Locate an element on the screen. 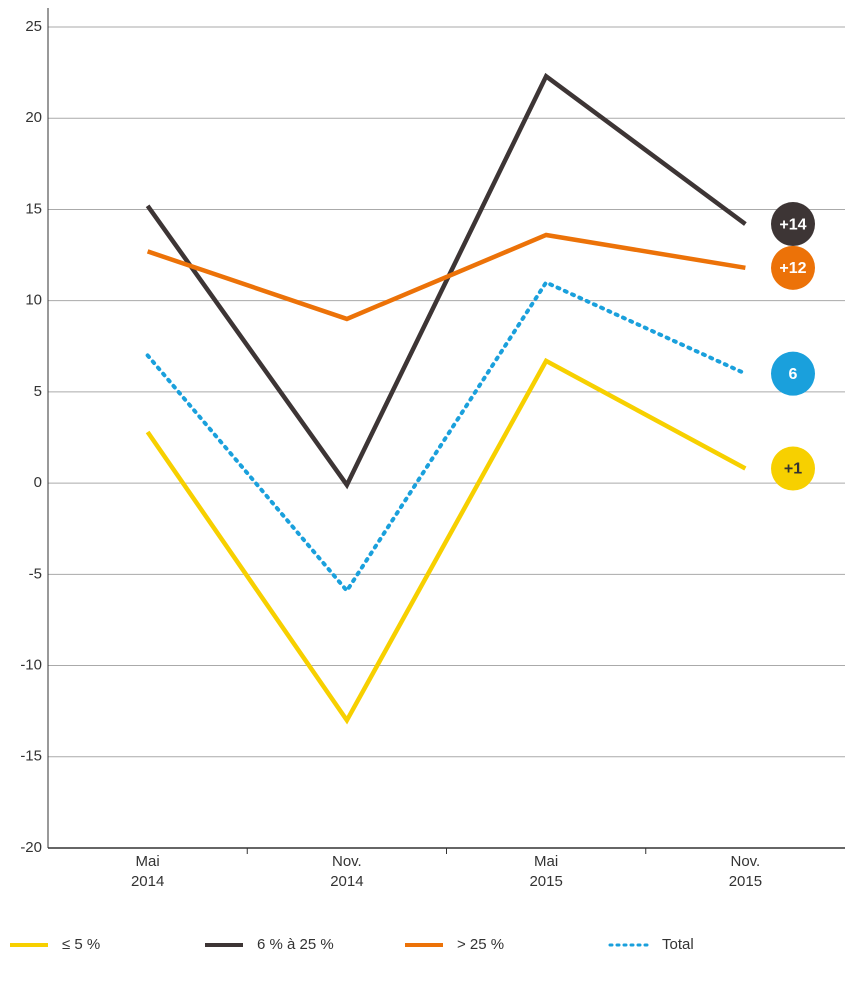 This screenshot has height=985, width=845. x-tick-label: Mai 2015 is located at coordinates (545, 871).